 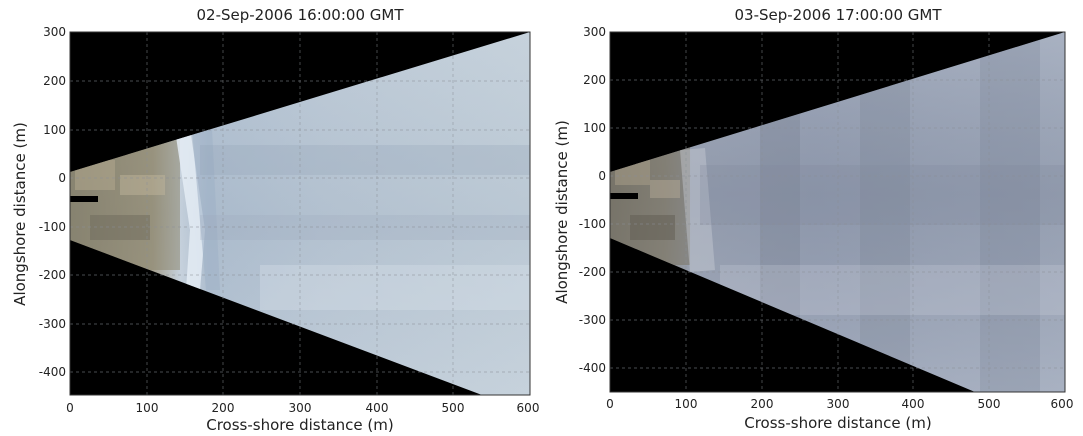 What do you see at coordinates (594, 32) in the screenshot?
I see `panel-2-ytick: 300` at bounding box center [594, 32].